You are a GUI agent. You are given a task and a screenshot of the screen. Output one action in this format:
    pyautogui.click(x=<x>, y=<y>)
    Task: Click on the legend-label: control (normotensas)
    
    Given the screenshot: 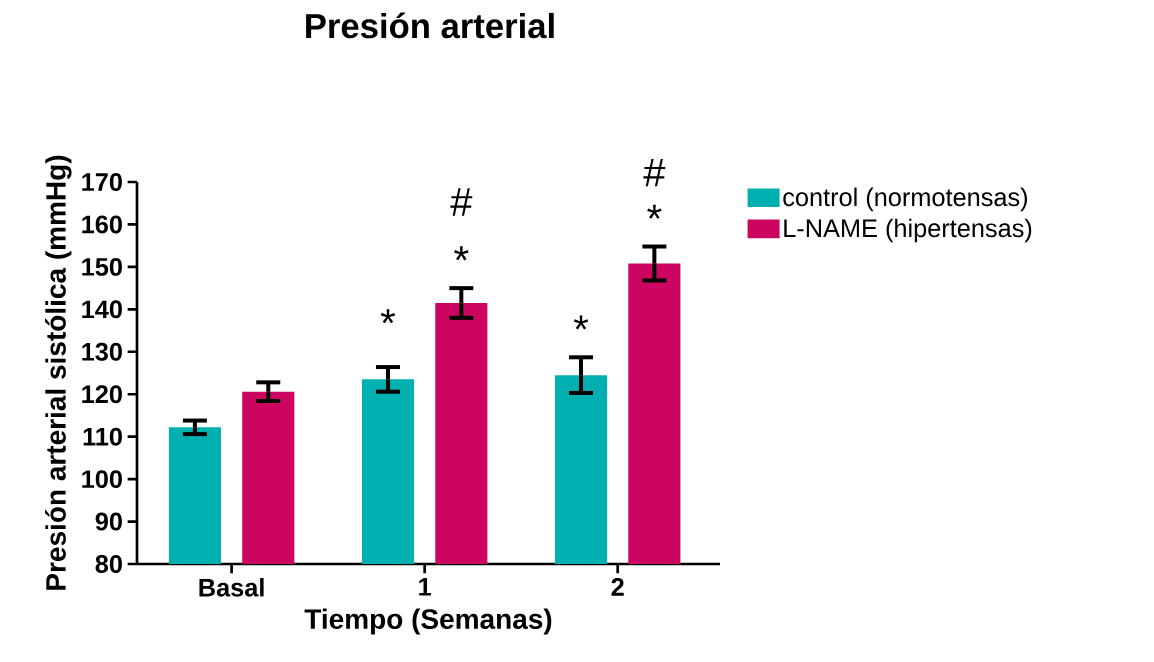 What is the action you would take?
    pyautogui.click(x=905, y=199)
    